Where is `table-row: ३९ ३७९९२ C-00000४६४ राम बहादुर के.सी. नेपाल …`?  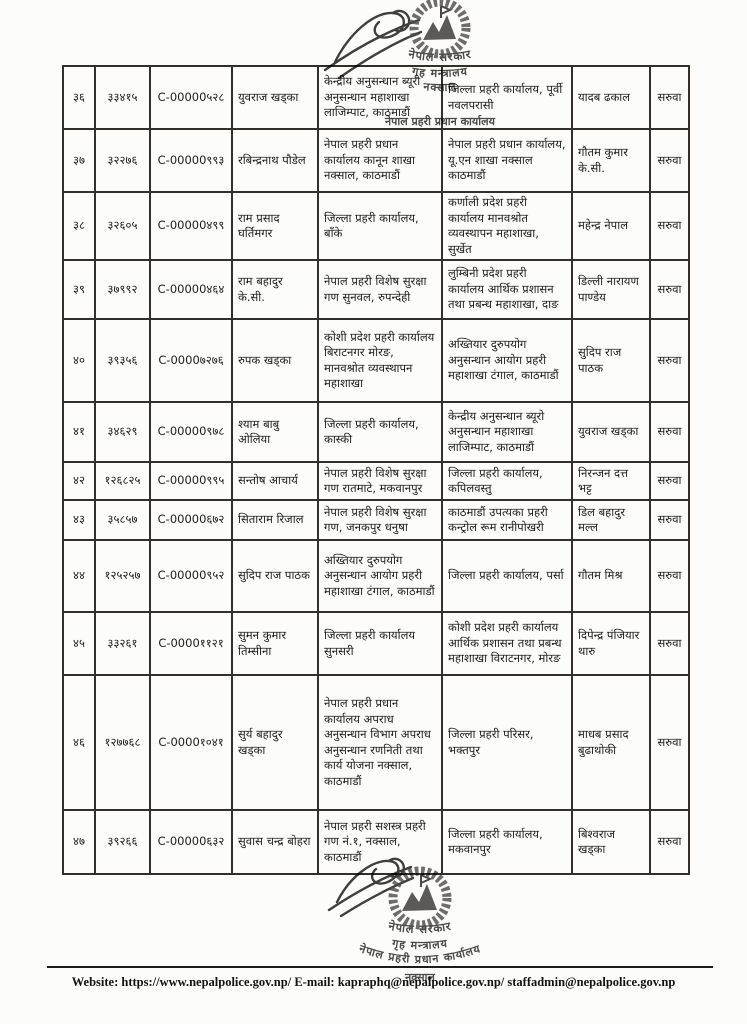 table-row: ३९ ३७९९२ C-00000४६४ राम बहादुर के.सी. नेपाल … is located at coordinates (376, 290).